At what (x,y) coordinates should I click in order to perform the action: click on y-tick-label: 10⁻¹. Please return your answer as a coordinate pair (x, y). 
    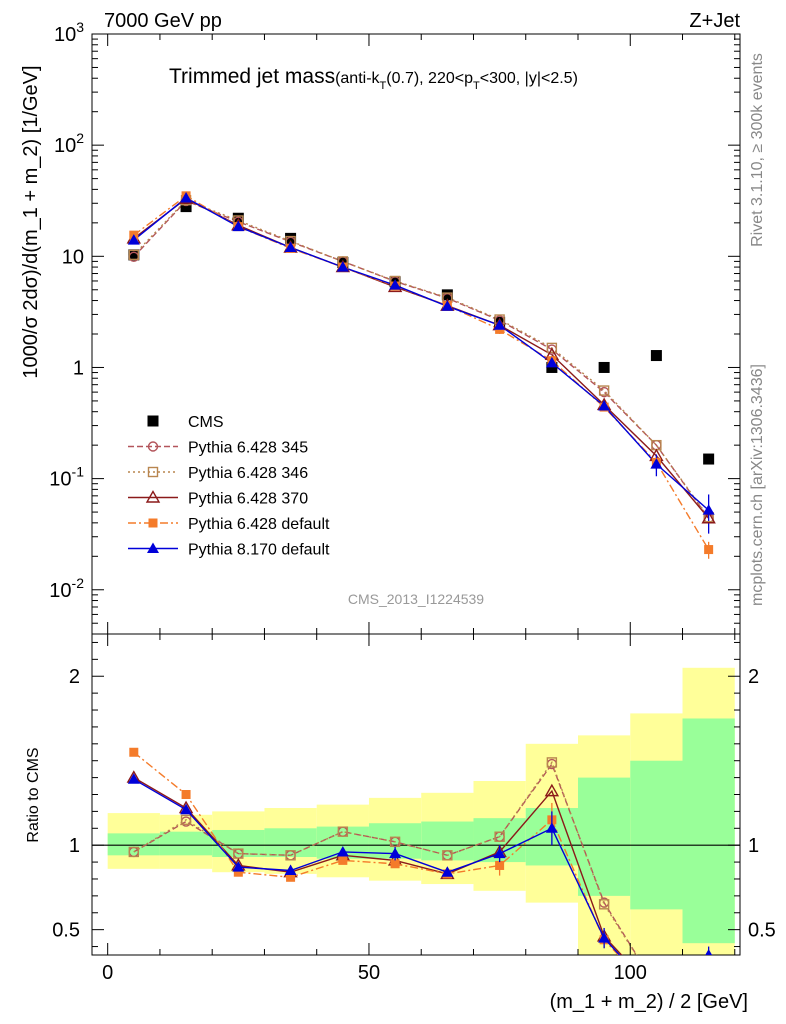
    Looking at the image, I should click on (66, 477).